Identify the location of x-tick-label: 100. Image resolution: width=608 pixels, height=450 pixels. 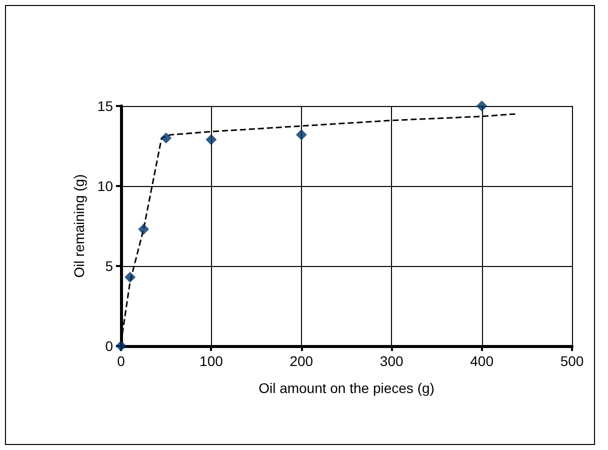
(212, 361).